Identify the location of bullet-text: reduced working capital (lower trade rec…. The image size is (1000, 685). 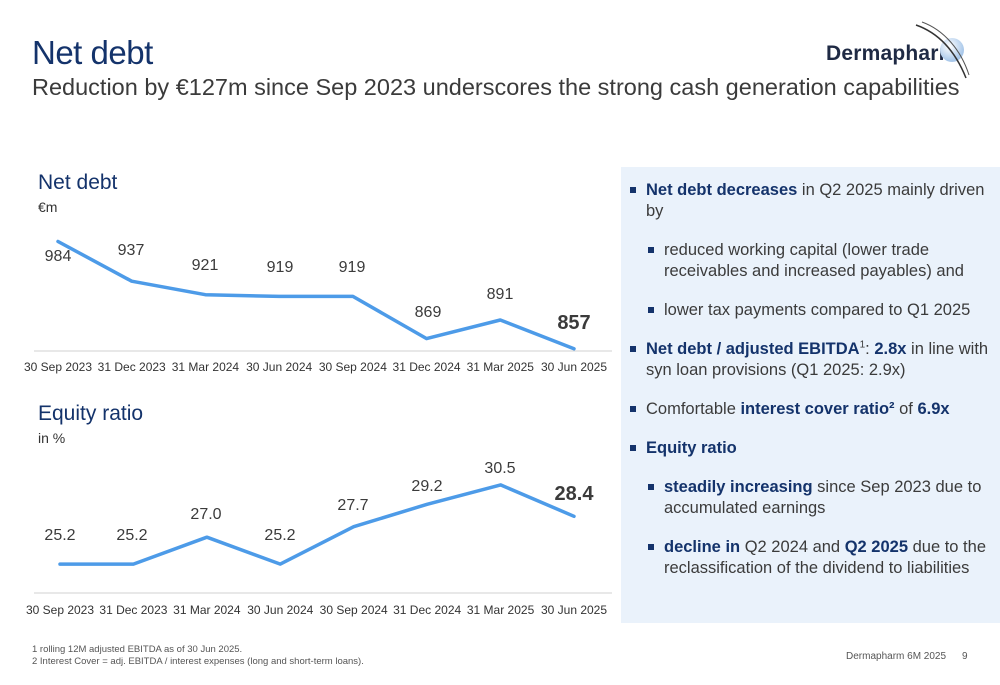
(814, 260).